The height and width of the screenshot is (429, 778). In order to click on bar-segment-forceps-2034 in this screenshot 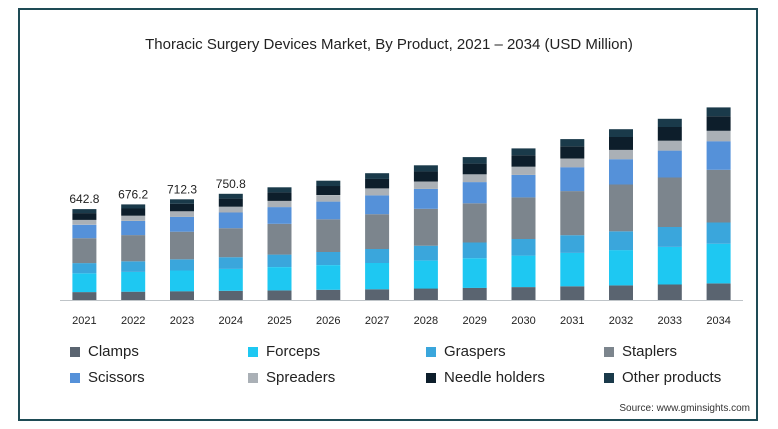, I will do `click(718, 263)`.